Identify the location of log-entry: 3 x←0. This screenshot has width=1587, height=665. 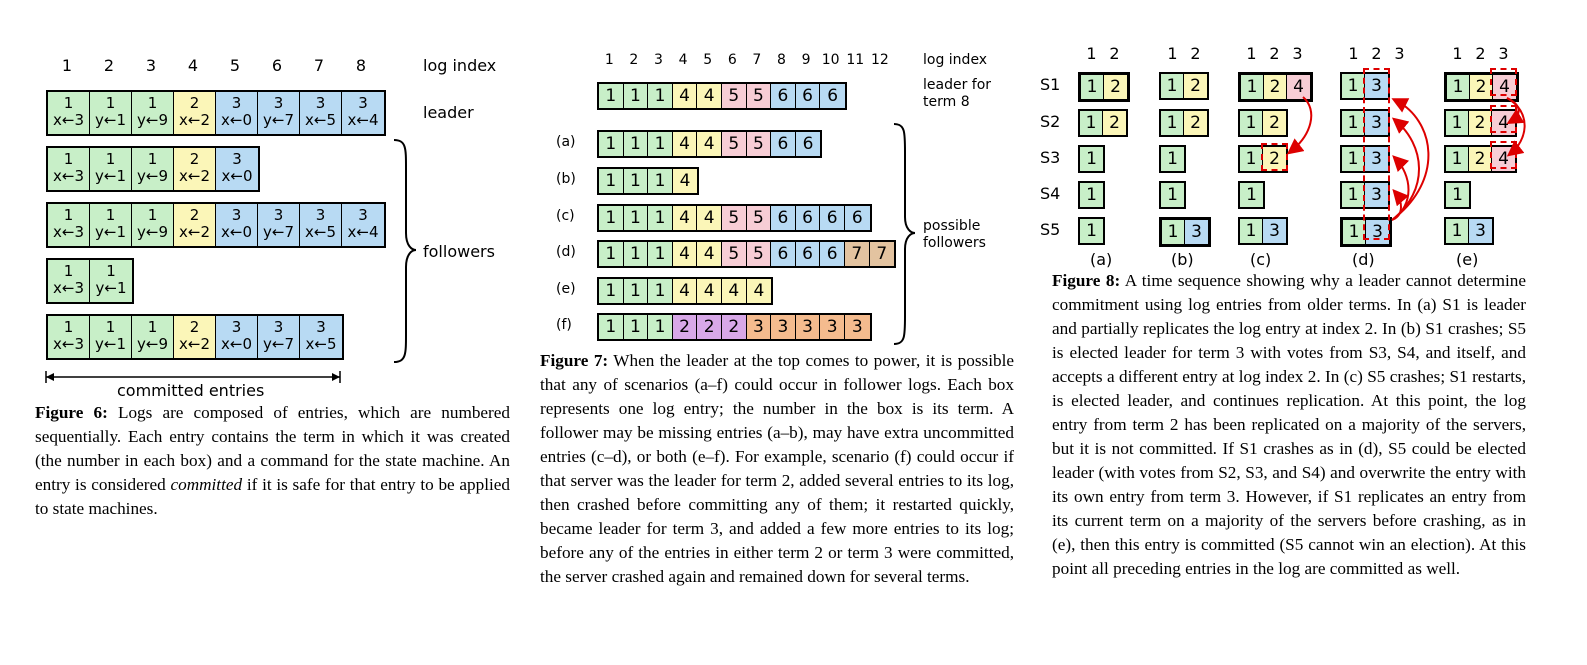
(237, 113).